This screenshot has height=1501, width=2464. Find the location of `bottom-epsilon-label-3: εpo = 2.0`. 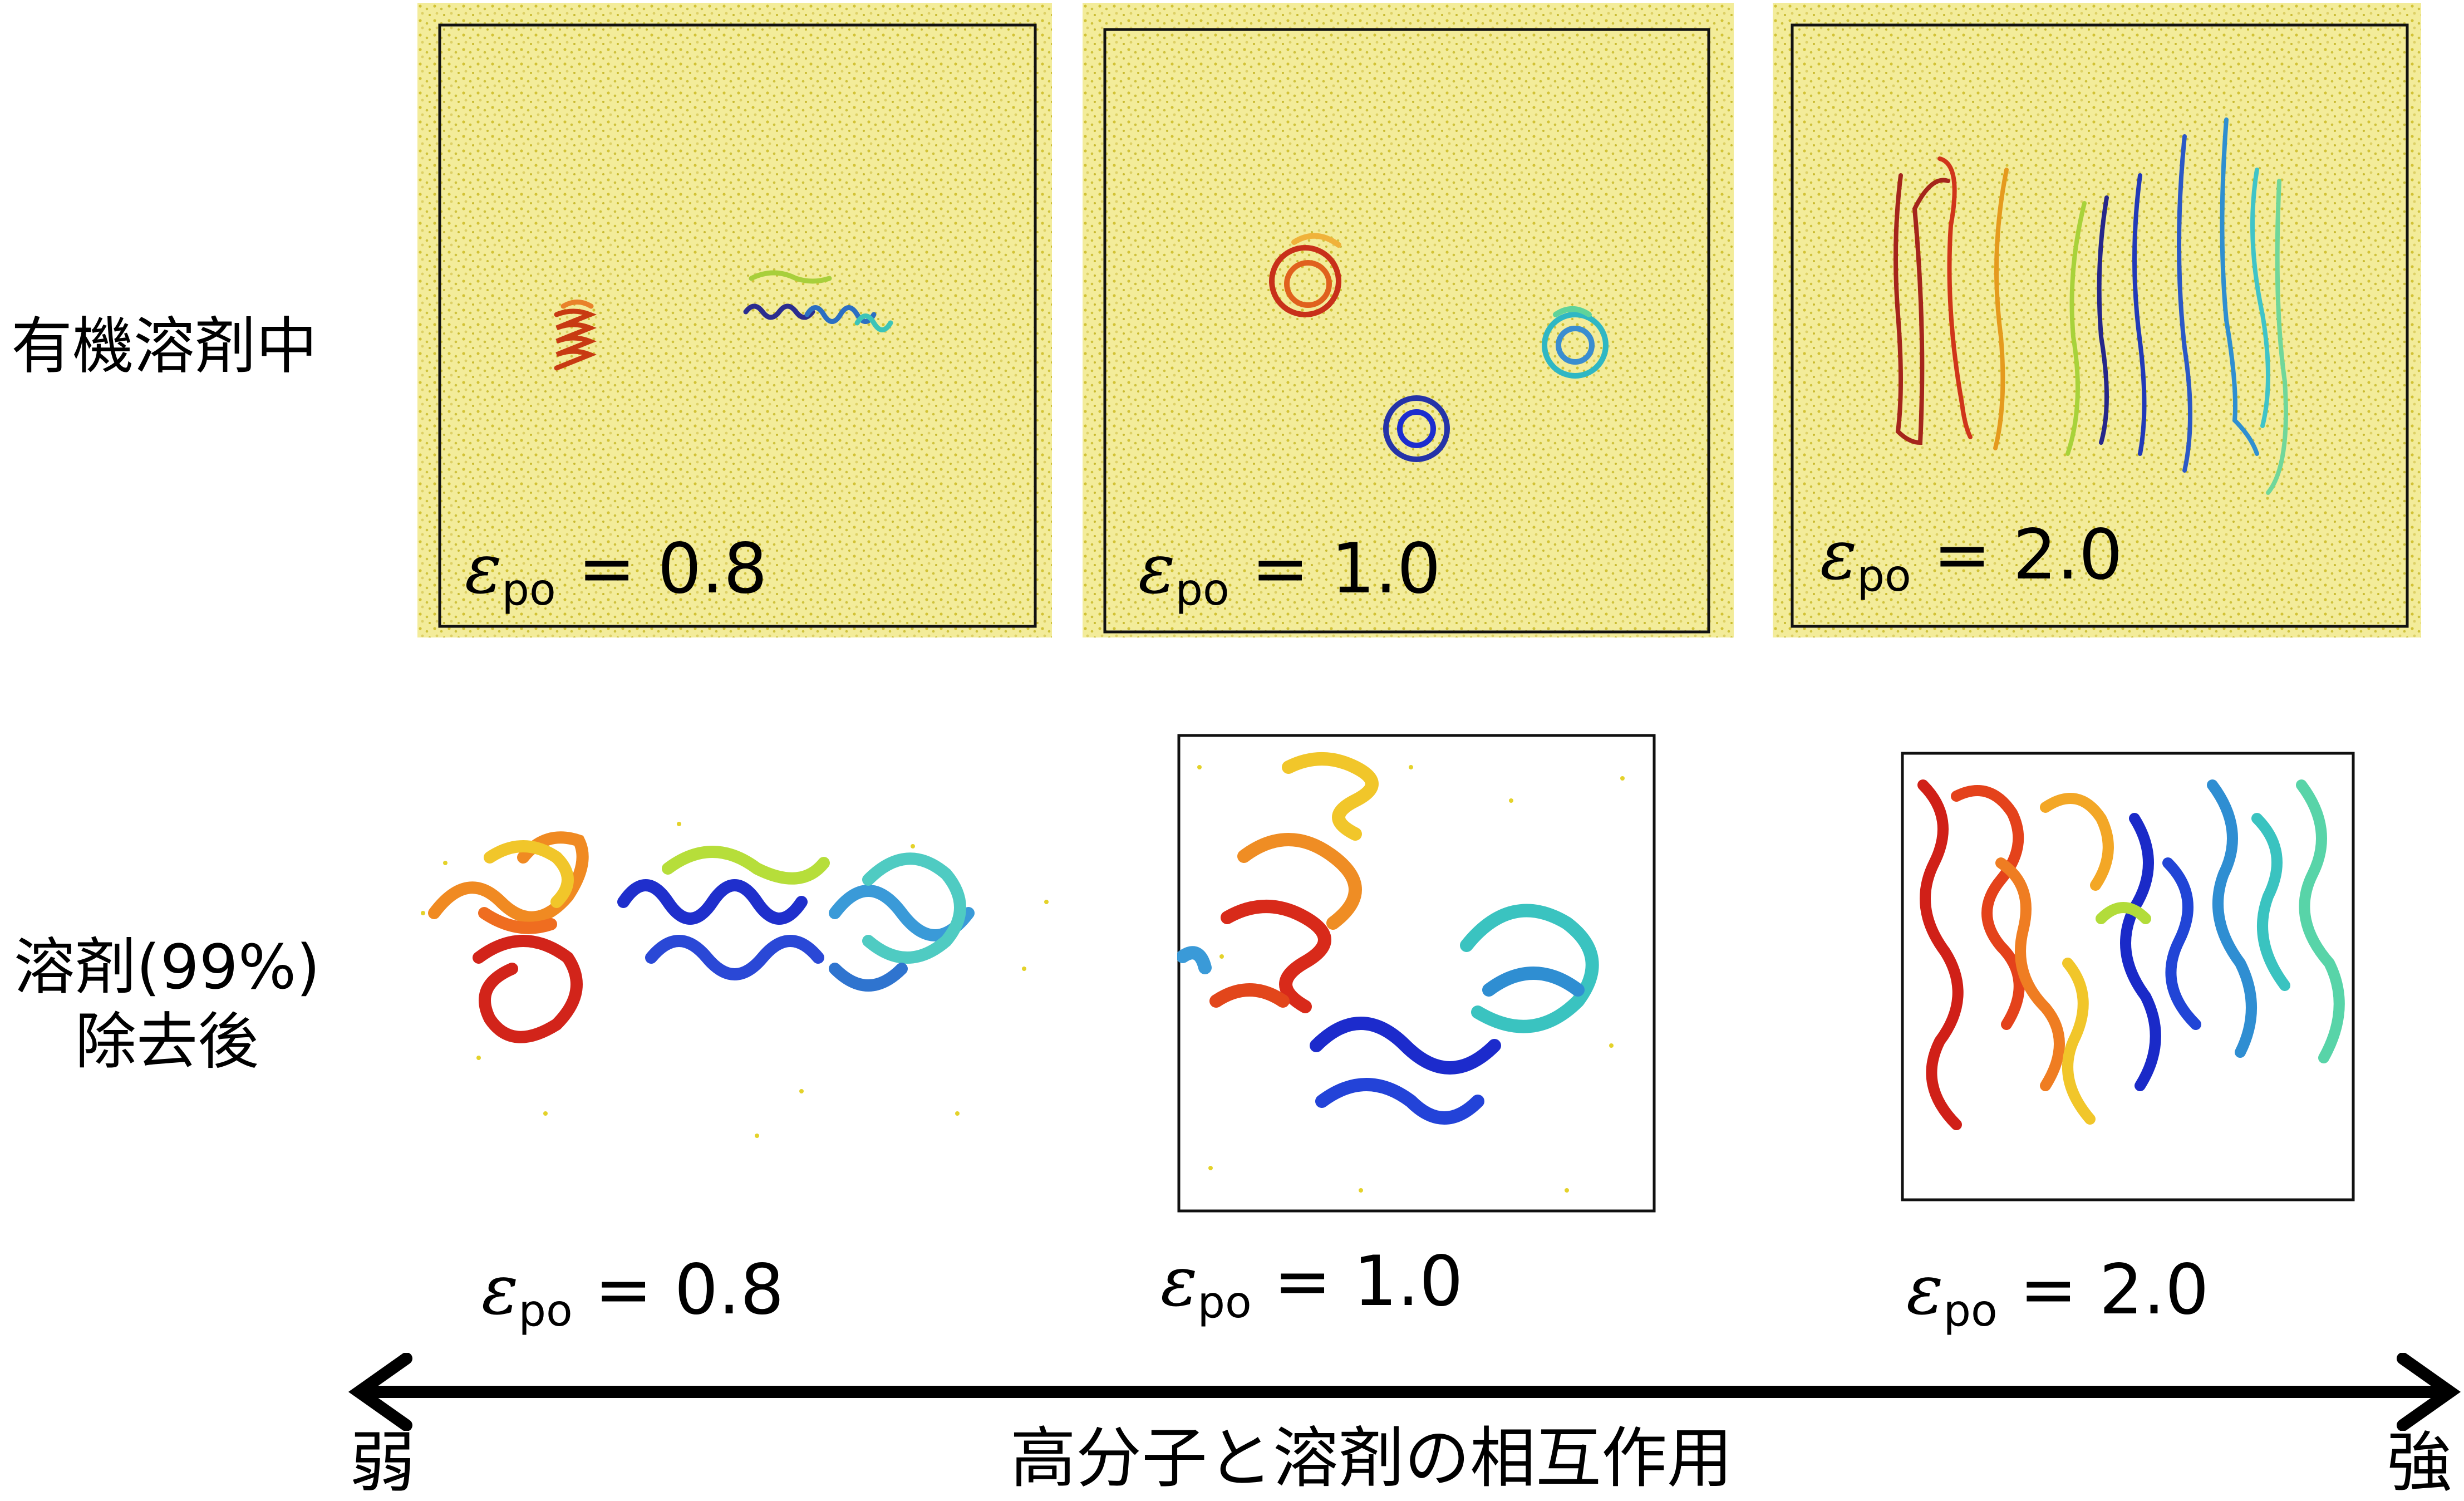

bottom-epsilon-label-3: εpo = 2.0 is located at coordinates (2057, 1294).